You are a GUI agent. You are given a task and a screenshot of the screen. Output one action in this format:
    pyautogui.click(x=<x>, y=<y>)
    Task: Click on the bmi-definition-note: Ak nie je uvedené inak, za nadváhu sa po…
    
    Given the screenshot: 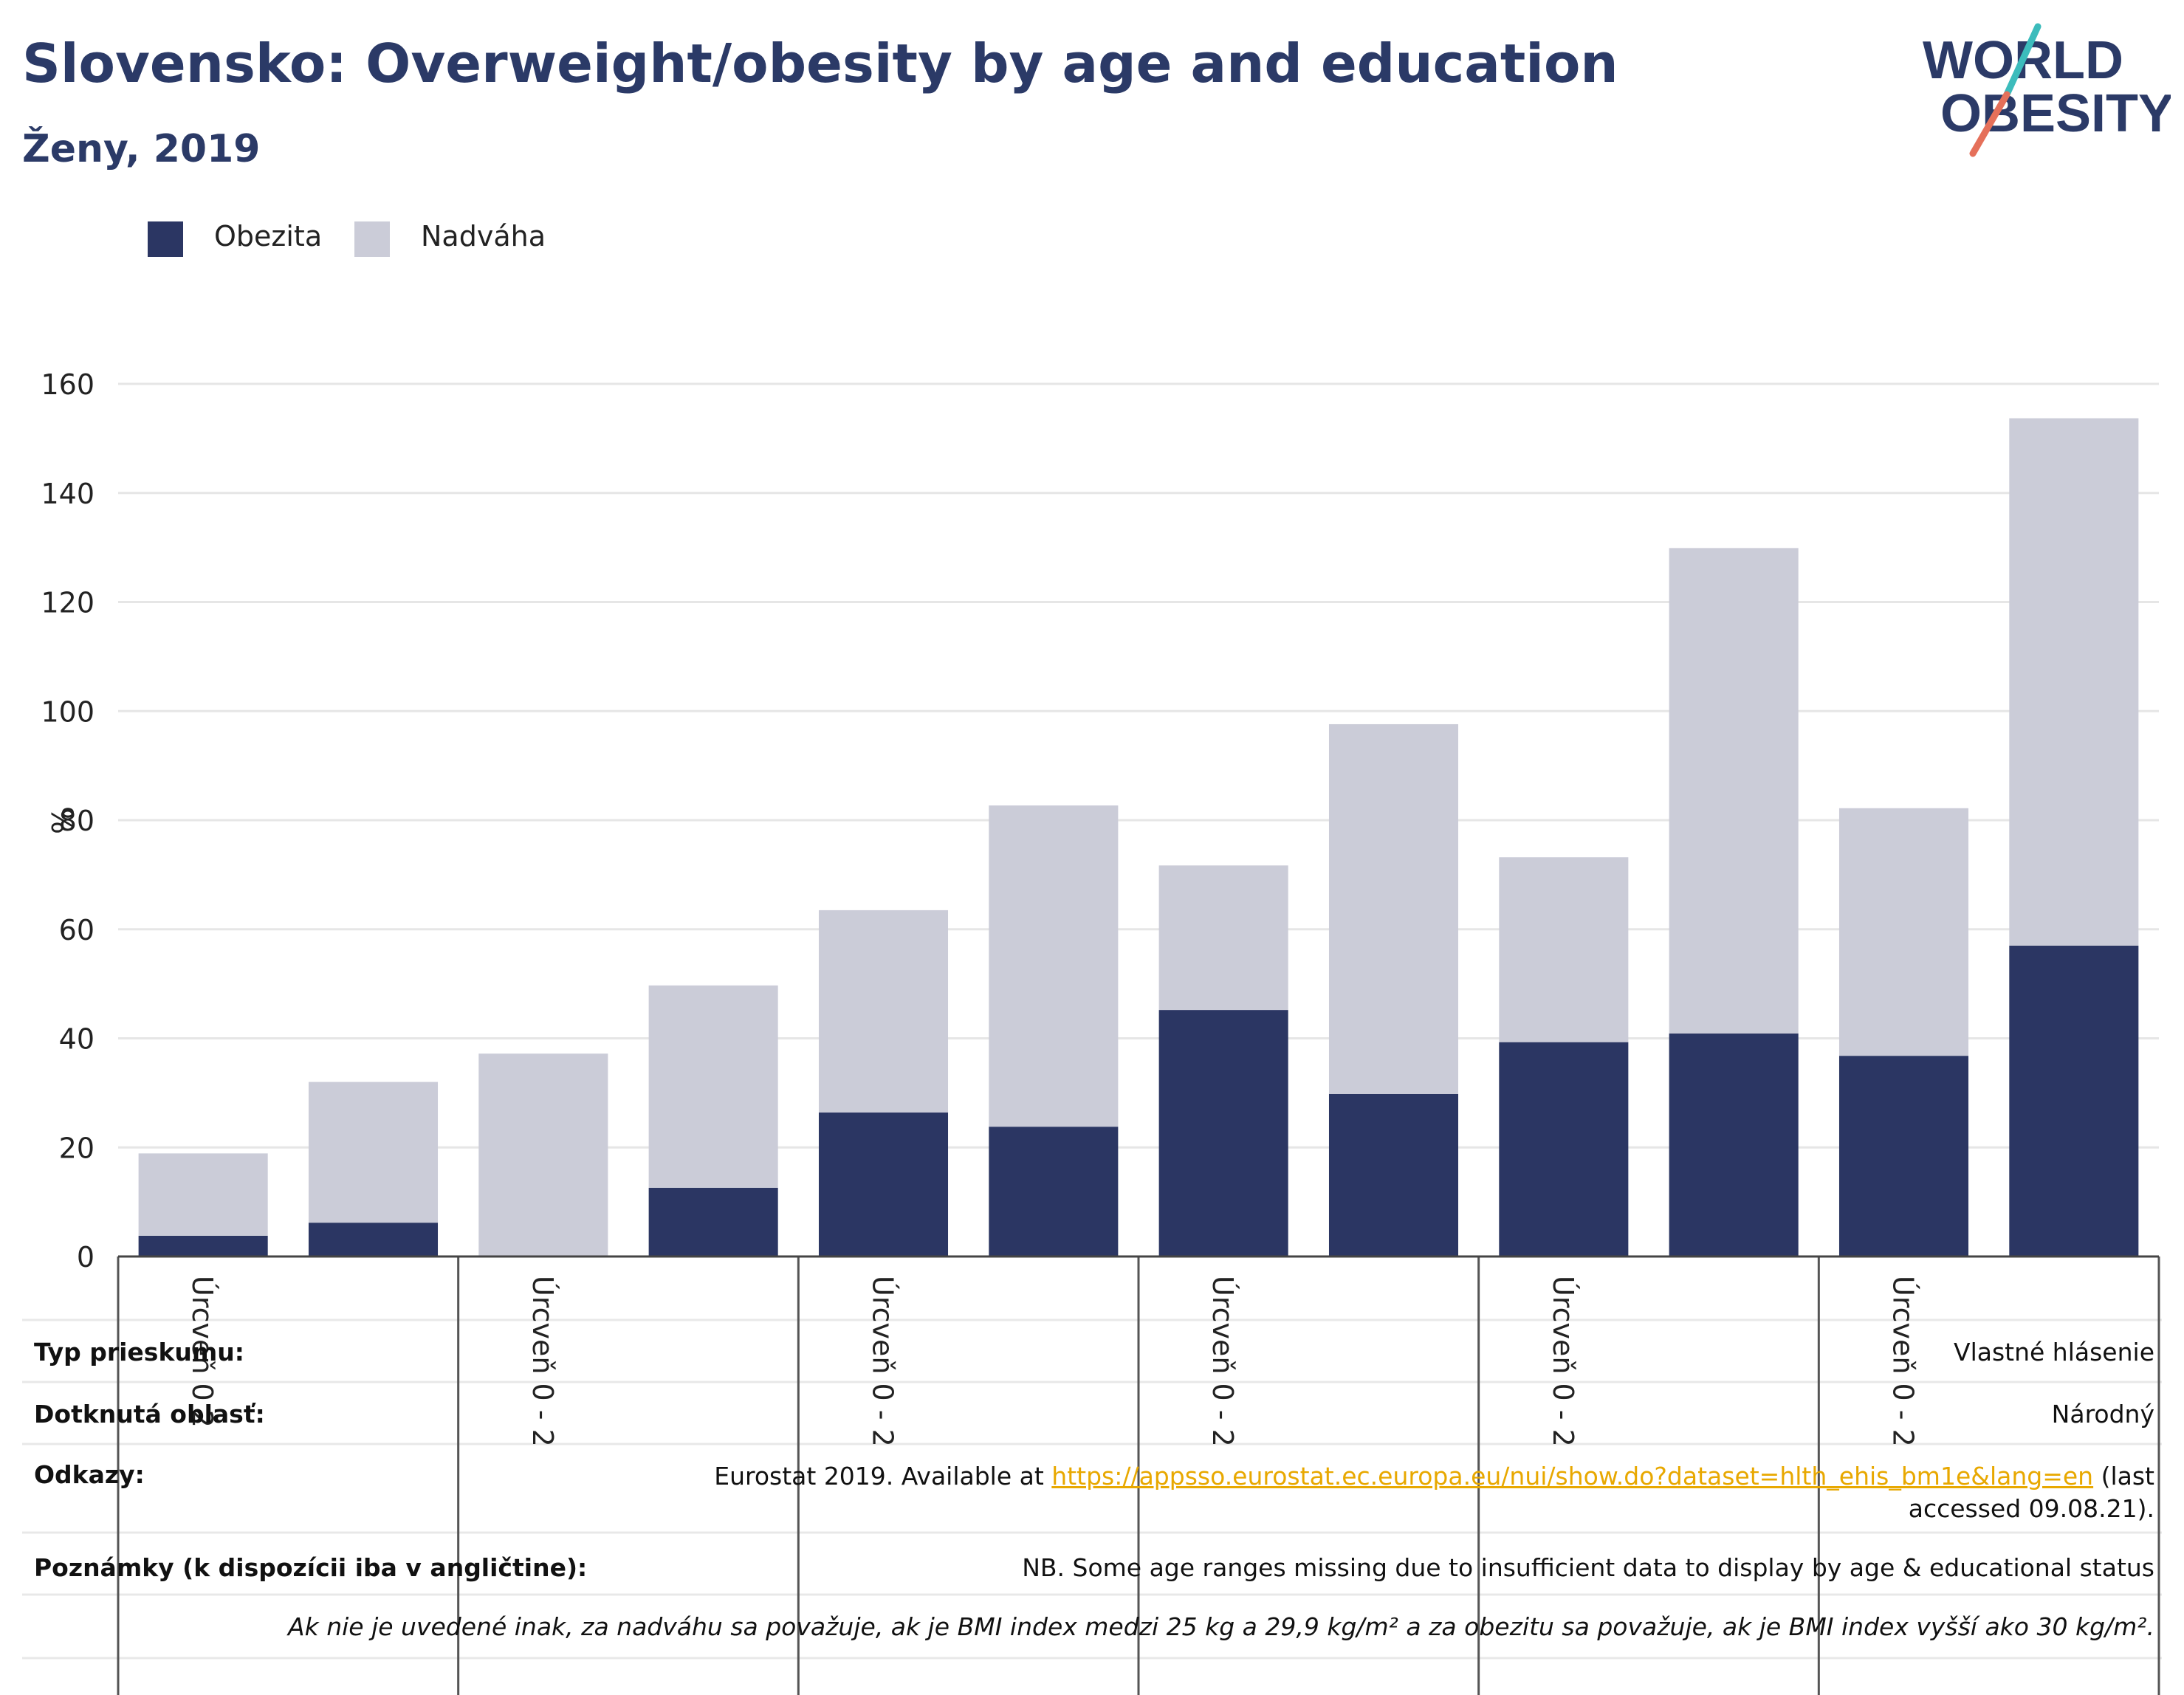 What is the action you would take?
    pyautogui.click(x=1221, y=1626)
    